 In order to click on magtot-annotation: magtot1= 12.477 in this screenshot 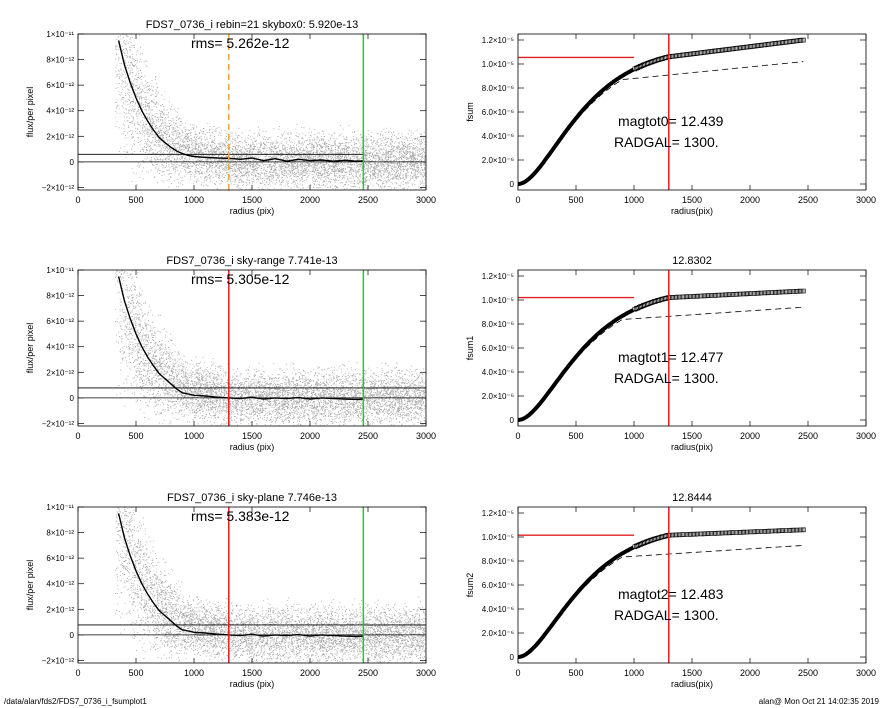, I will do `click(671, 357)`.